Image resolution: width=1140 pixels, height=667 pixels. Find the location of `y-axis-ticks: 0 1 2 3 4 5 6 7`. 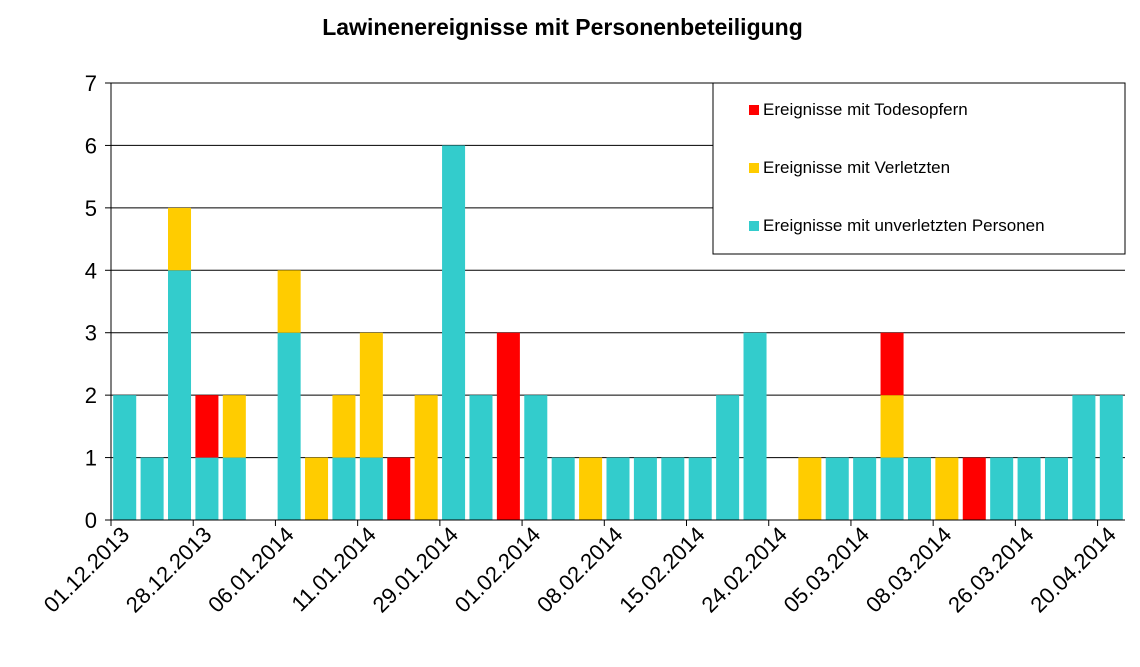

y-axis-ticks: 0 1 2 3 4 5 6 7 is located at coordinates (91, 302).